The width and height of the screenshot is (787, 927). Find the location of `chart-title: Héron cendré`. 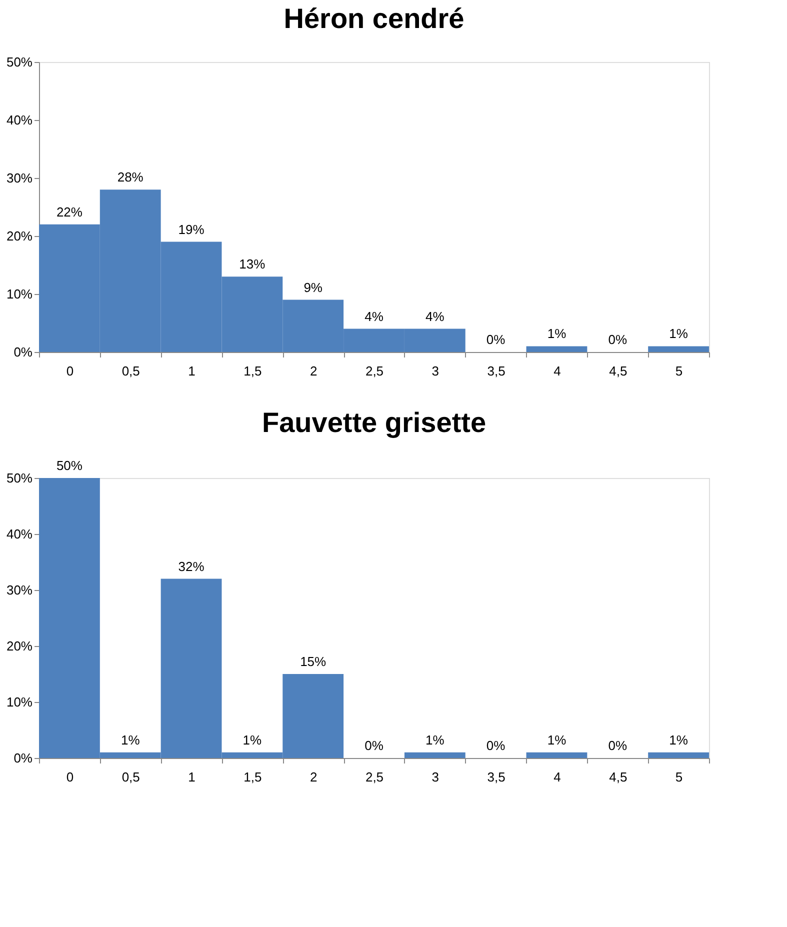

chart-title: Héron cendré is located at coordinates (374, 18).